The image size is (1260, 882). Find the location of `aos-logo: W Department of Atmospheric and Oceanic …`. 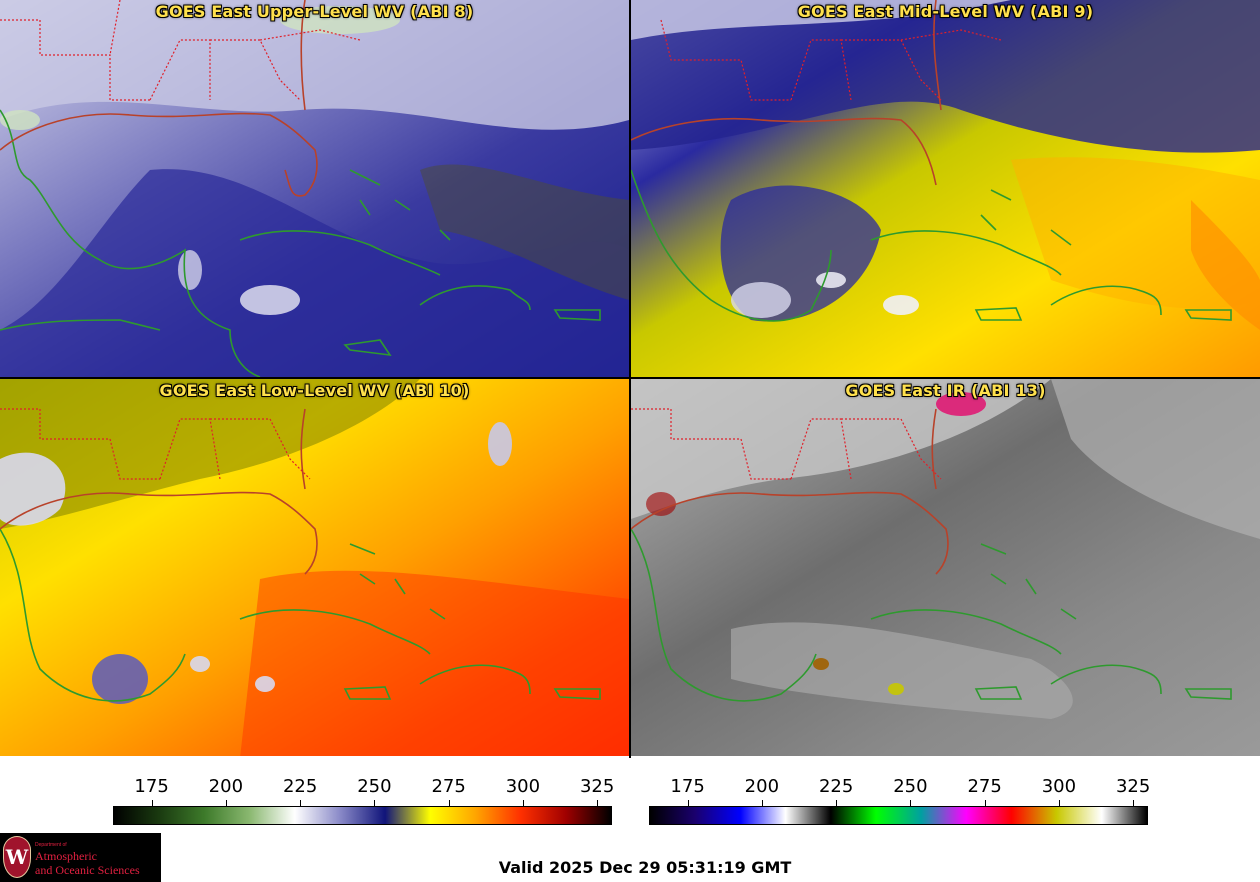

aos-logo: W Department of Atmospheric and Oceanic … is located at coordinates (80, 857).